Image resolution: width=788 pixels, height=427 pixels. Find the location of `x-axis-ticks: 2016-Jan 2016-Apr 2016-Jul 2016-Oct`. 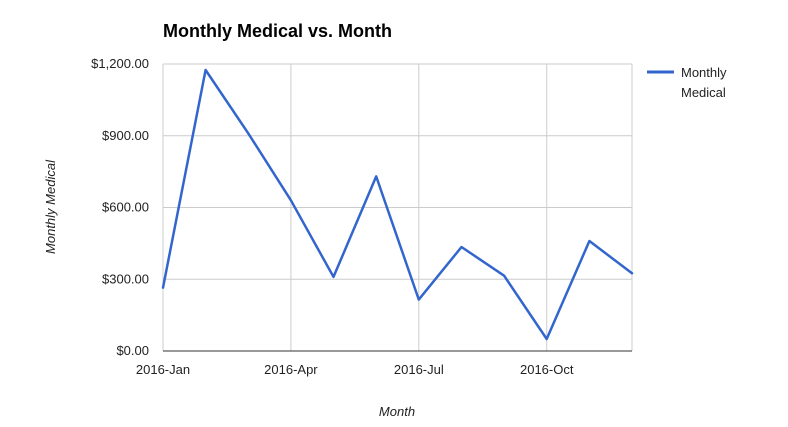

x-axis-ticks: 2016-Jan 2016-Apr 2016-Jul 2016-Oct is located at coordinates (355, 369).